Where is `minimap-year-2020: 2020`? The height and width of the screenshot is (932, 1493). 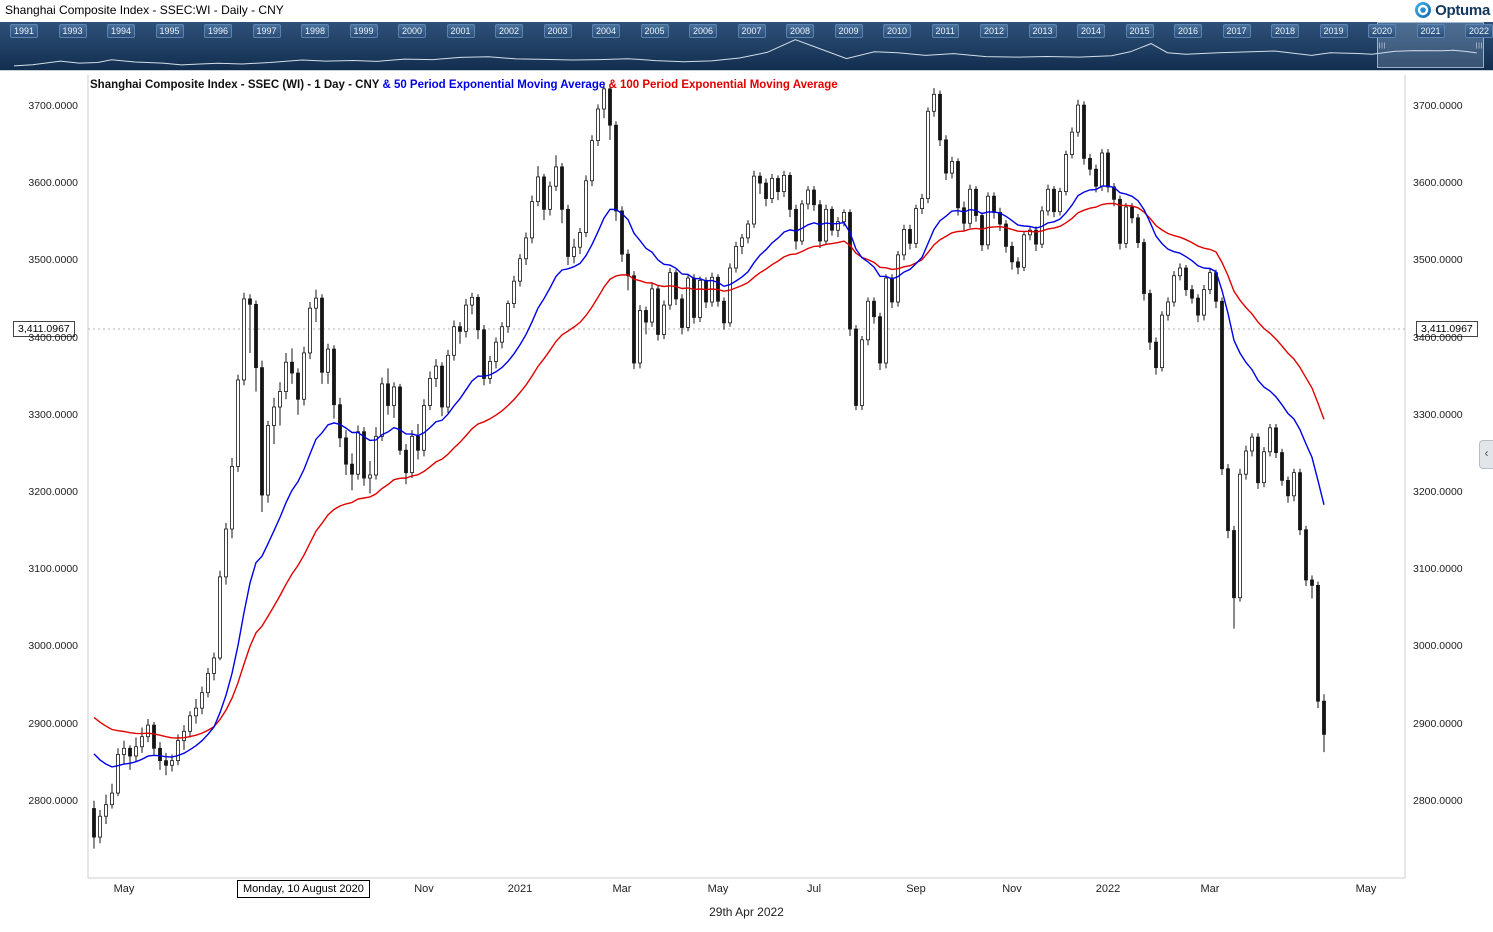
minimap-year-2020: 2020 is located at coordinates (1382, 31).